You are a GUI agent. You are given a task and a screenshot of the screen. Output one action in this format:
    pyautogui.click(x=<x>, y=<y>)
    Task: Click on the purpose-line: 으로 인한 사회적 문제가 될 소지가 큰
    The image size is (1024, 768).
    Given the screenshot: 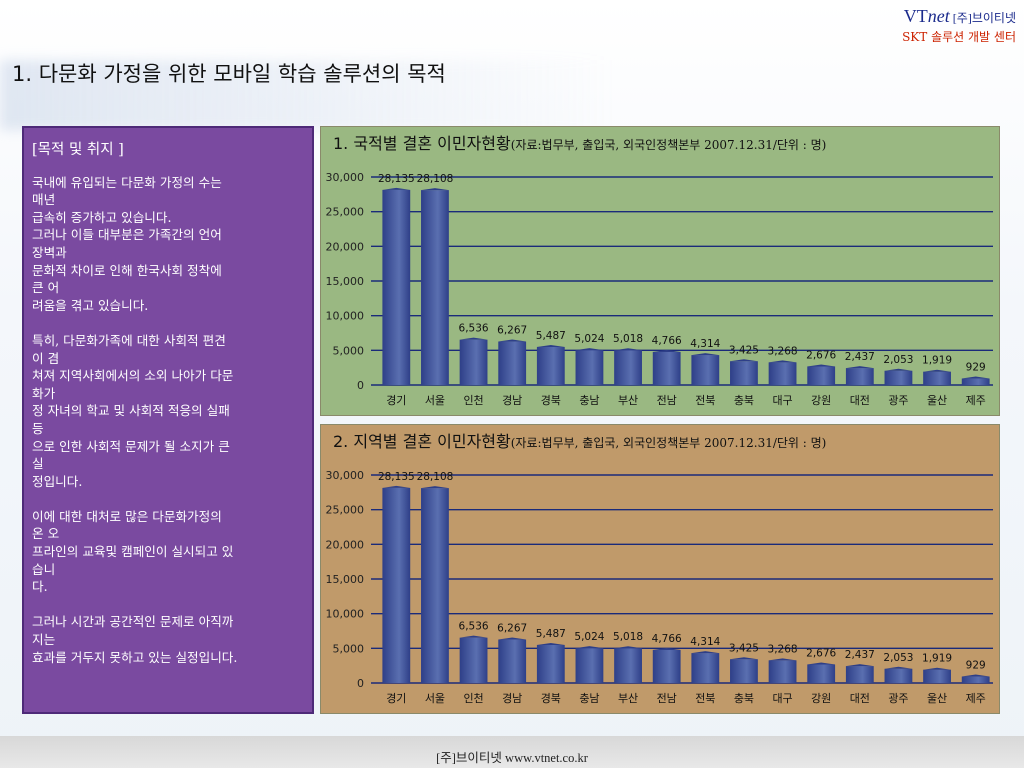 What is the action you would take?
    pyautogui.click(x=131, y=446)
    